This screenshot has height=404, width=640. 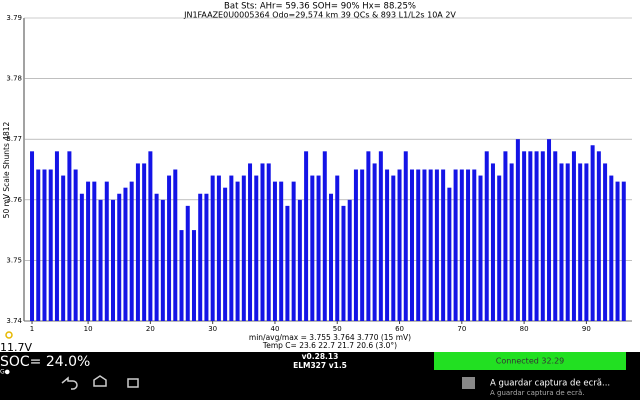 I want to click on y-tick-label: 3.75, so click(x=14, y=260).